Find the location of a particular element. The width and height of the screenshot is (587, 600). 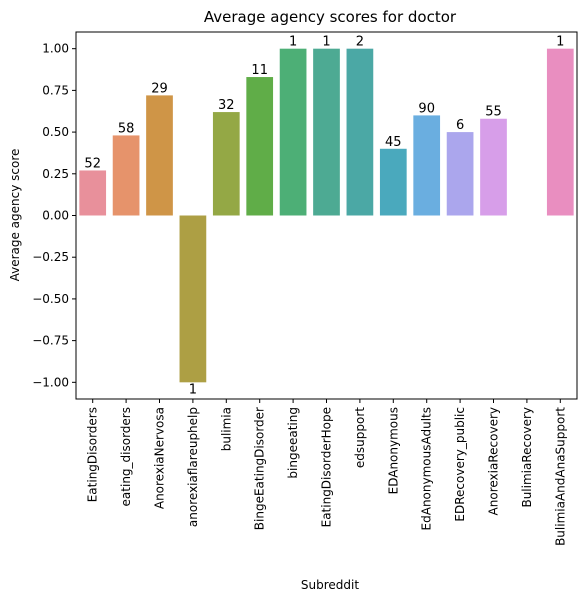

x-tick-label-EDRecovery_public: EDRecovery_public is located at coordinates (460, 464).